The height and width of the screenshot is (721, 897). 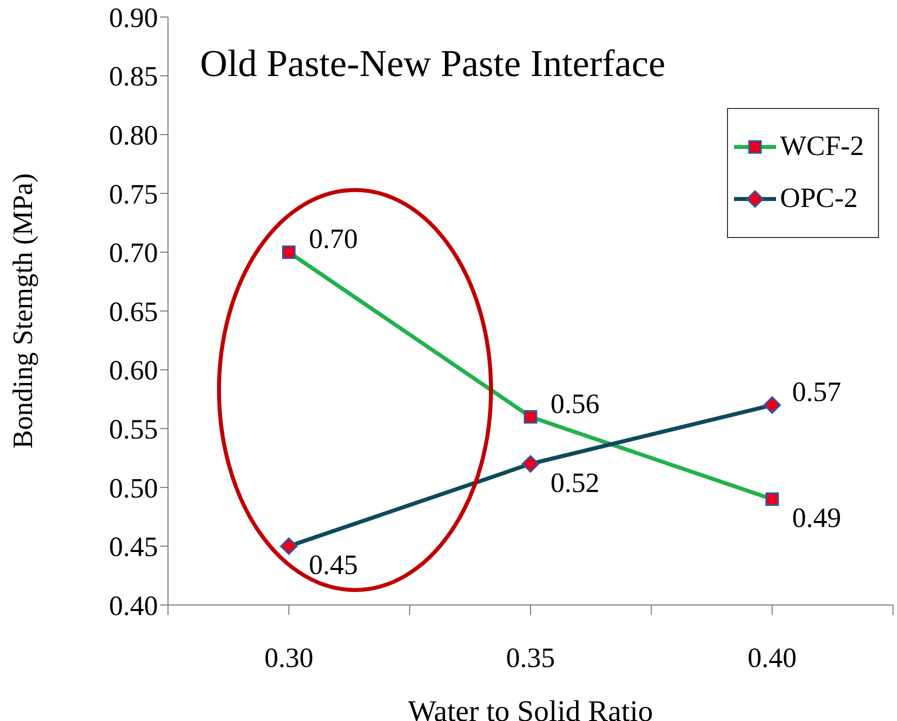 I want to click on x-tick-label: 0.30, so click(x=289, y=658).